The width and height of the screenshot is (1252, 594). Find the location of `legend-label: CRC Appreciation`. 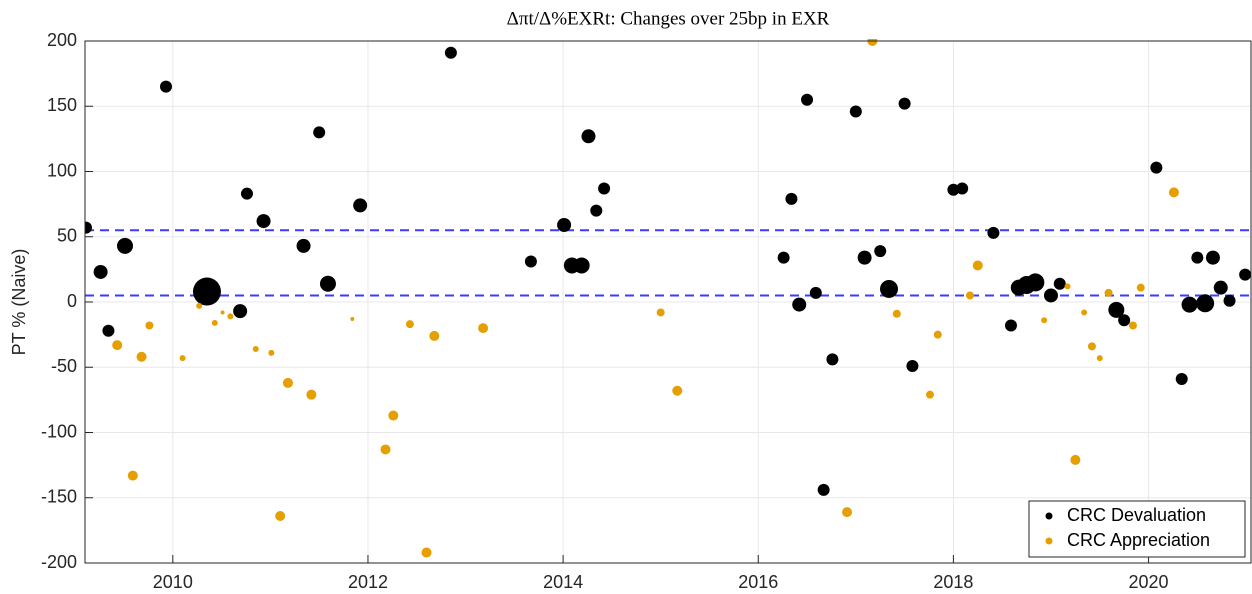

legend-label: CRC Appreciation is located at coordinates (1138, 540).